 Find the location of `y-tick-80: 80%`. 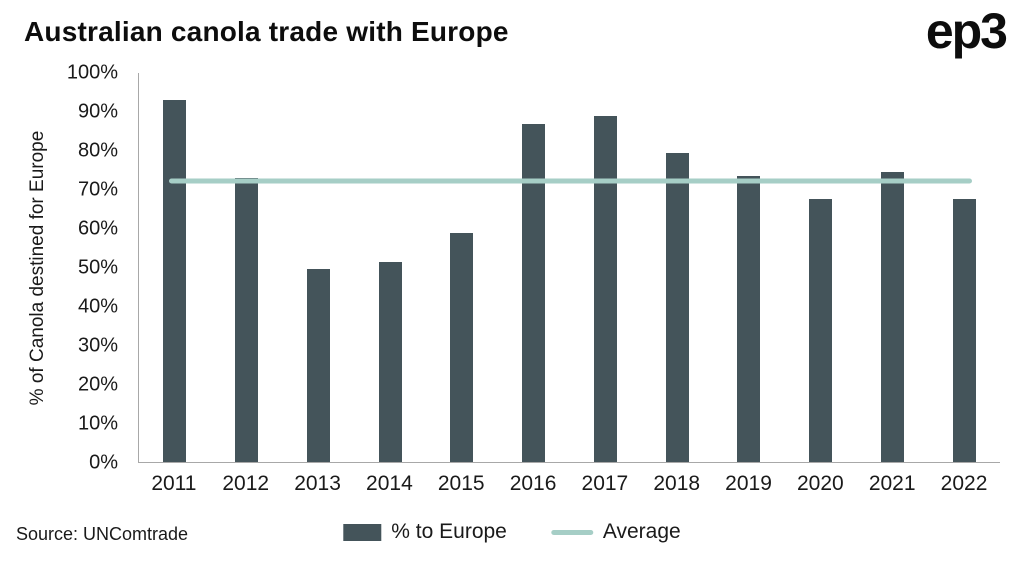

y-tick-80: 80% is located at coordinates (97, 150).